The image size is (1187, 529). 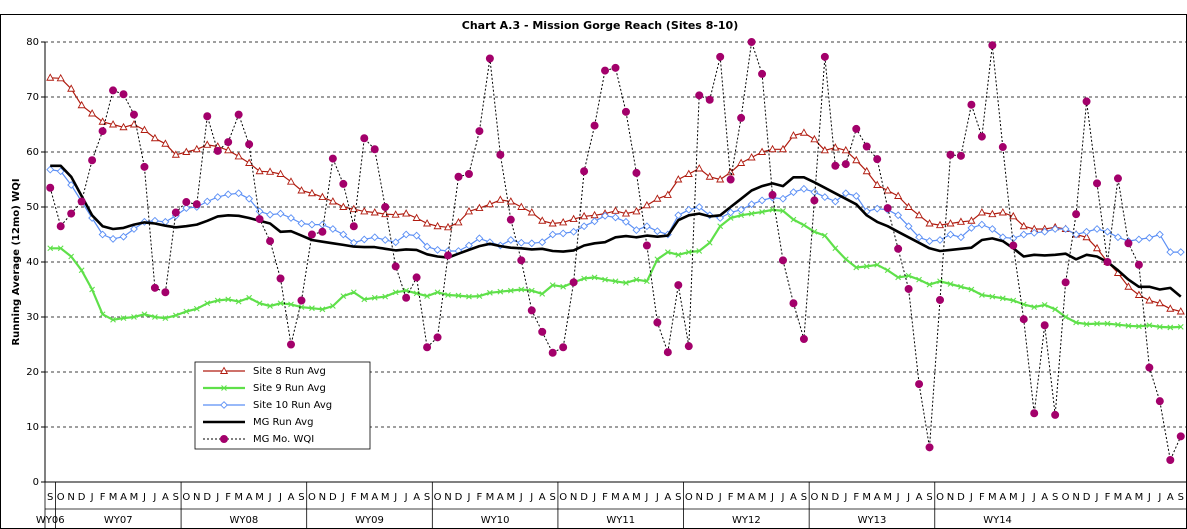 I want to click on y-axis-label: Running Average (12mo) WQI, so click(x=16, y=261).